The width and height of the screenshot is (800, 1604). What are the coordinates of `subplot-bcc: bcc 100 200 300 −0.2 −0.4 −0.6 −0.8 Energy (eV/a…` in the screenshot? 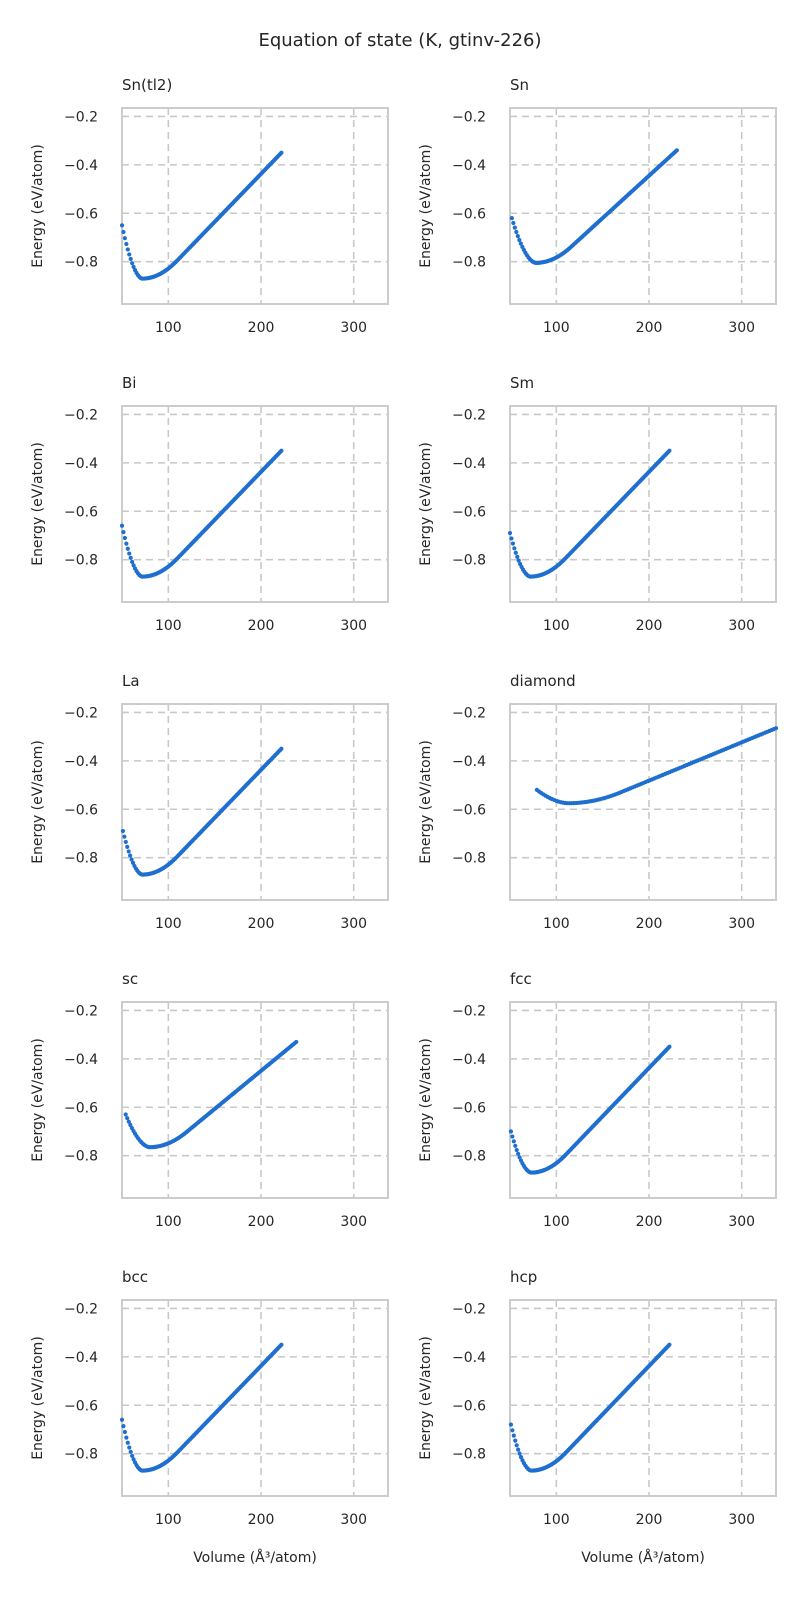 It's located at (209, 1417).